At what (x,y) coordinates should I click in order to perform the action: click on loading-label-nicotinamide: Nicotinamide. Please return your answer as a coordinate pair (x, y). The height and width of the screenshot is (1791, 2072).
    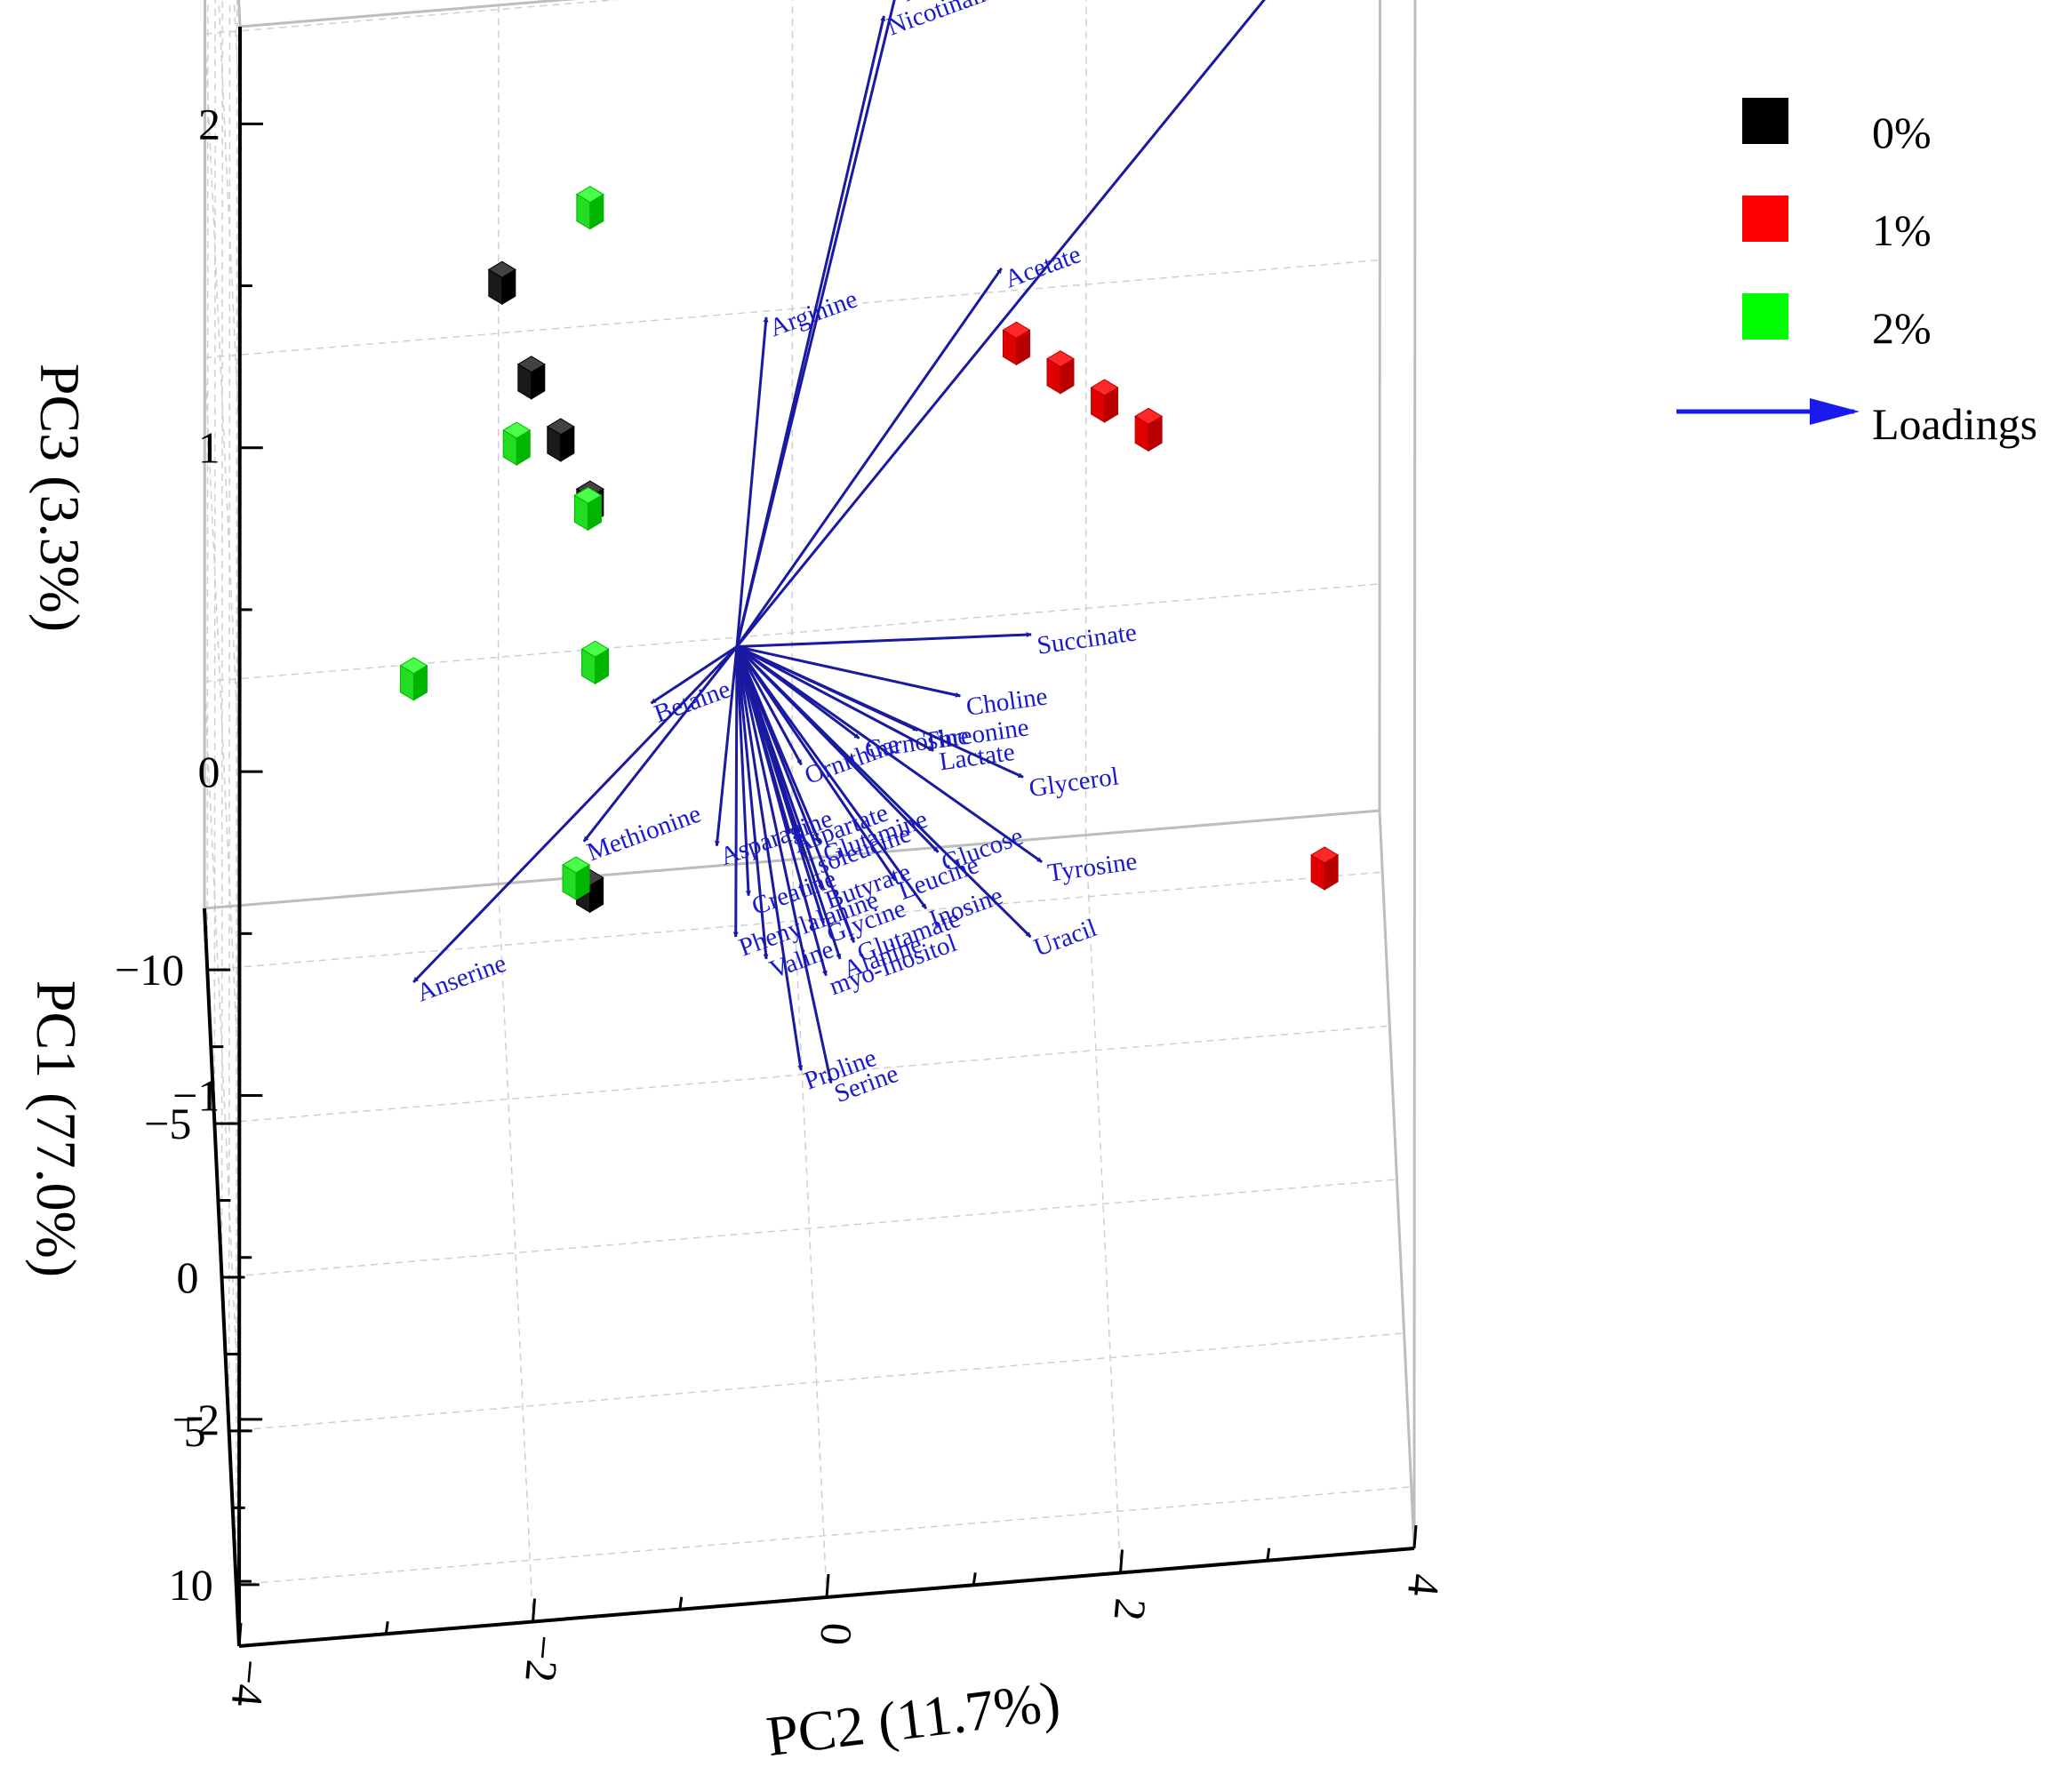
    Looking at the image, I should click on (954, 21).